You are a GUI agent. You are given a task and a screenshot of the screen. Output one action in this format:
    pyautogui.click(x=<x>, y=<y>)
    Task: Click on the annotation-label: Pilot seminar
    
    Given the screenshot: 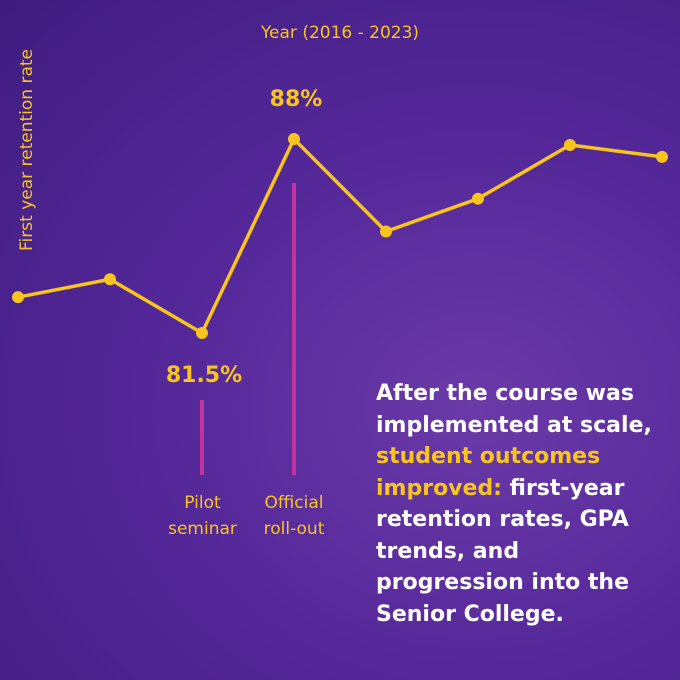 What is the action you would take?
    pyautogui.click(x=202, y=516)
    